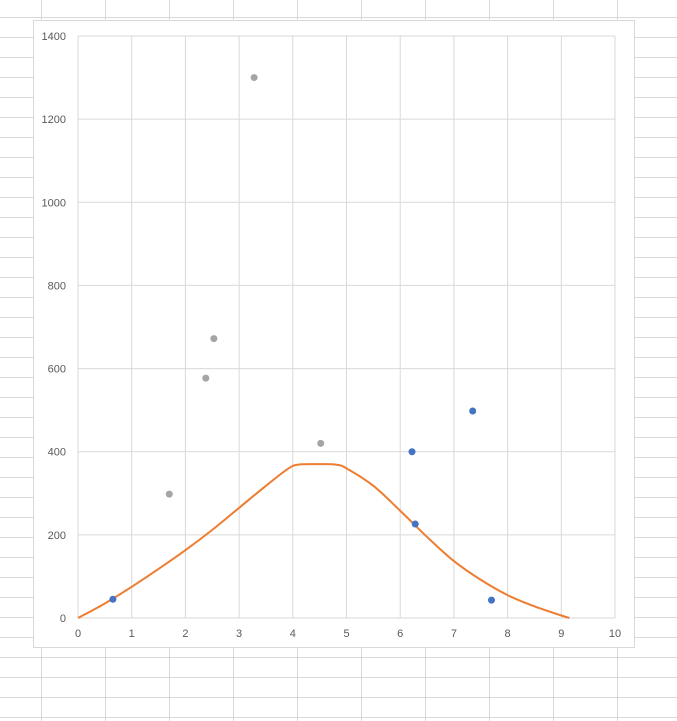 The image size is (677, 721). What do you see at coordinates (57, 370) in the screenshot?
I see `y-tick-label: 600` at bounding box center [57, 370].